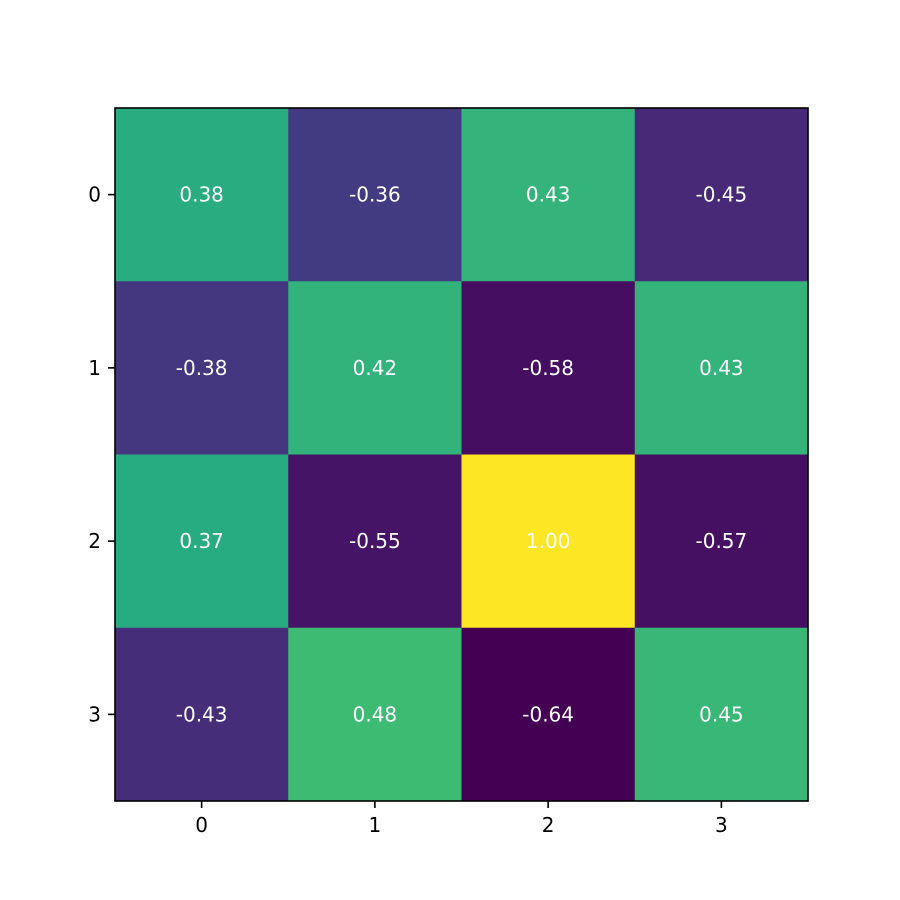 The height and width of the screenshot is (900, 900). Describe the element at coordinates (461, 819) in the screenshot. I see `x-axis: 0 1 2 3` at that location.